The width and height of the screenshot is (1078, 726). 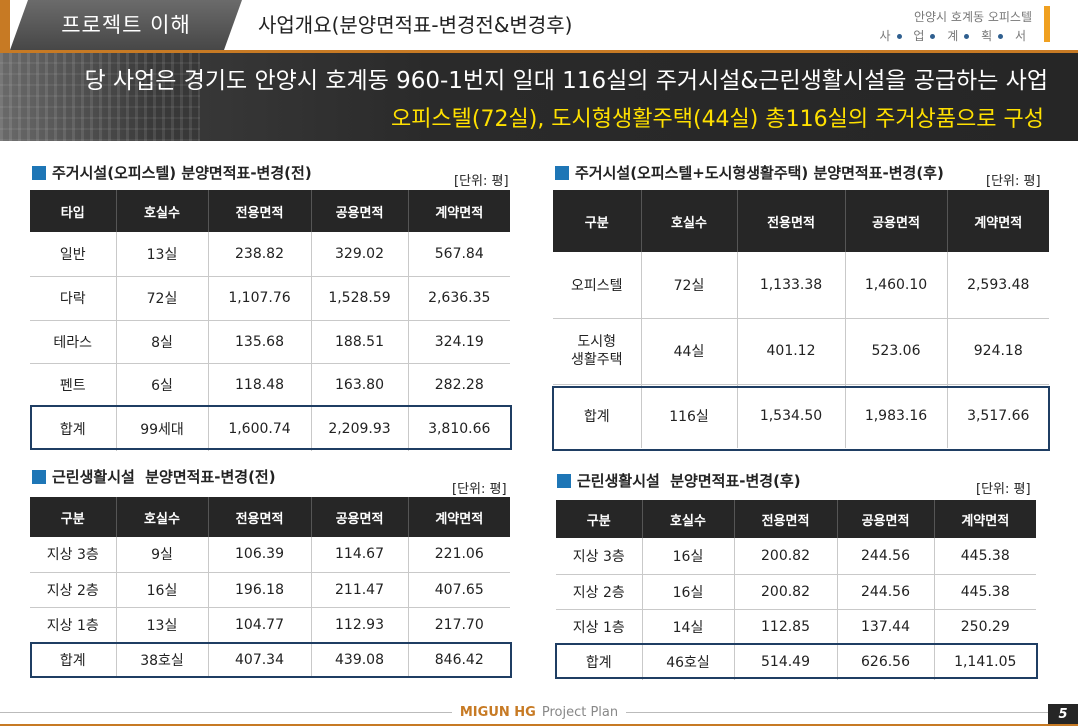 What do you see at coordinates (459, 428) in the screenshot?
I see `table-cell: 3,810.66` at bounding box center [459, 428].